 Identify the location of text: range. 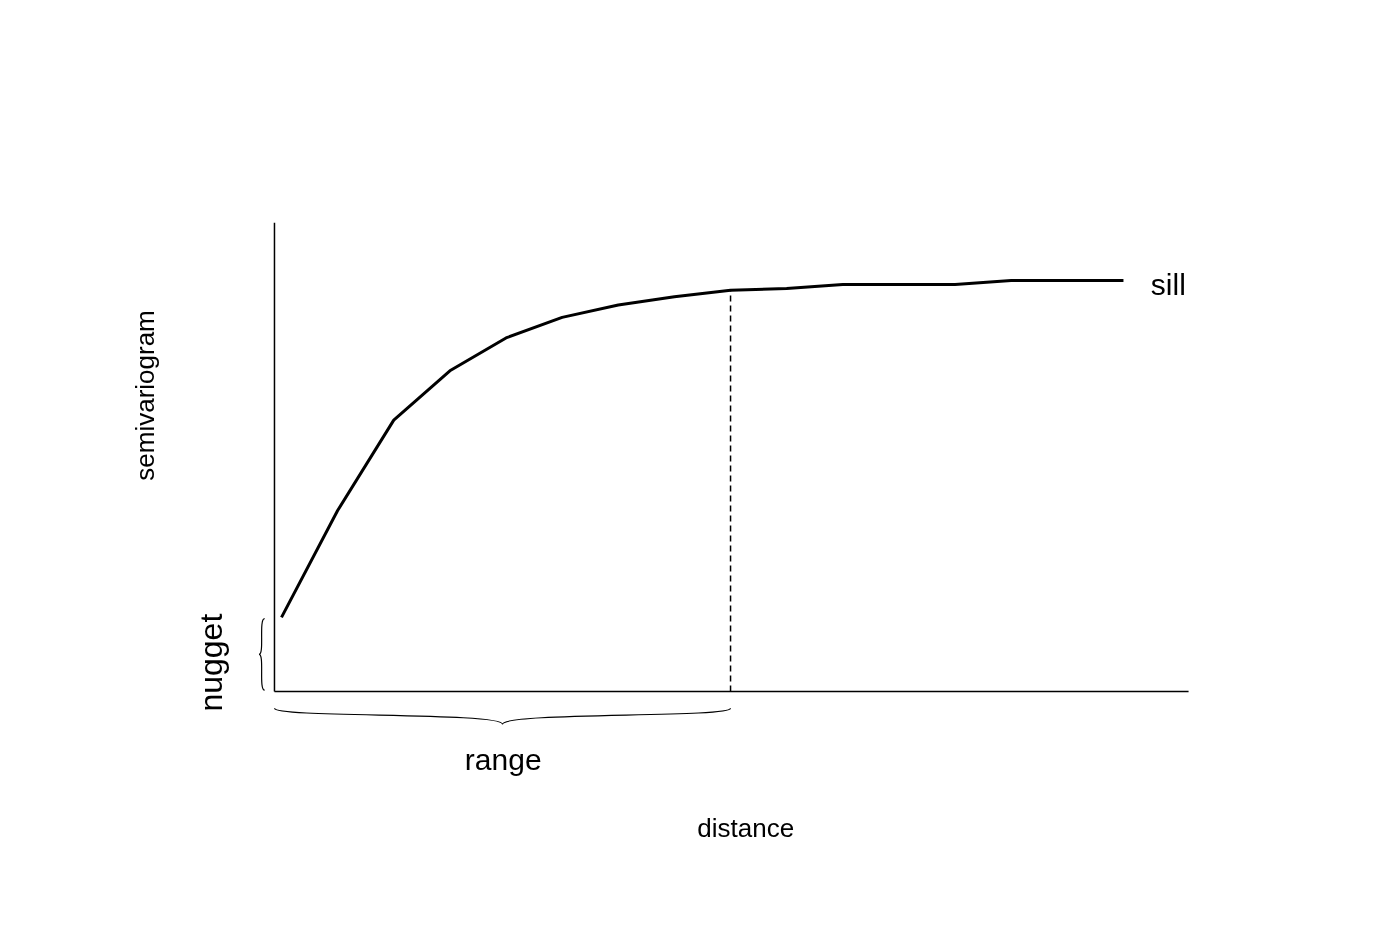
(503, 759).